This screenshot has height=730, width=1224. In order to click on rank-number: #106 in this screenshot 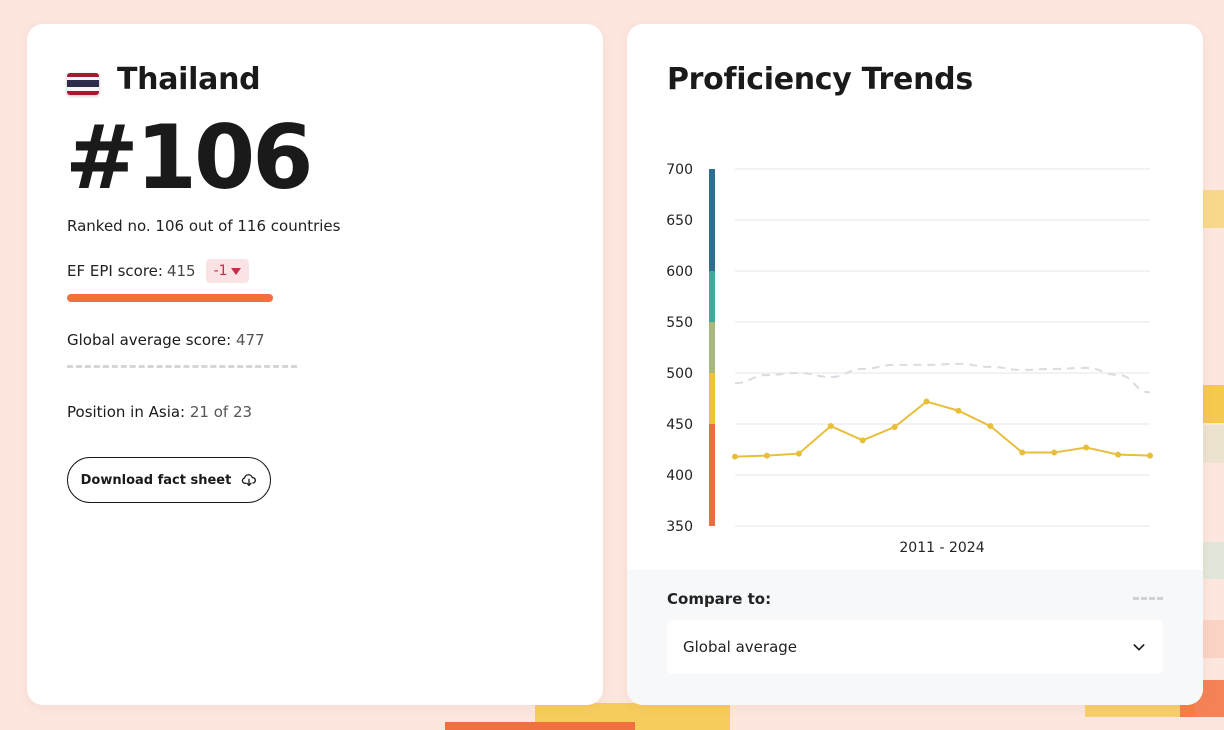, I will do `click(189, 157)`.